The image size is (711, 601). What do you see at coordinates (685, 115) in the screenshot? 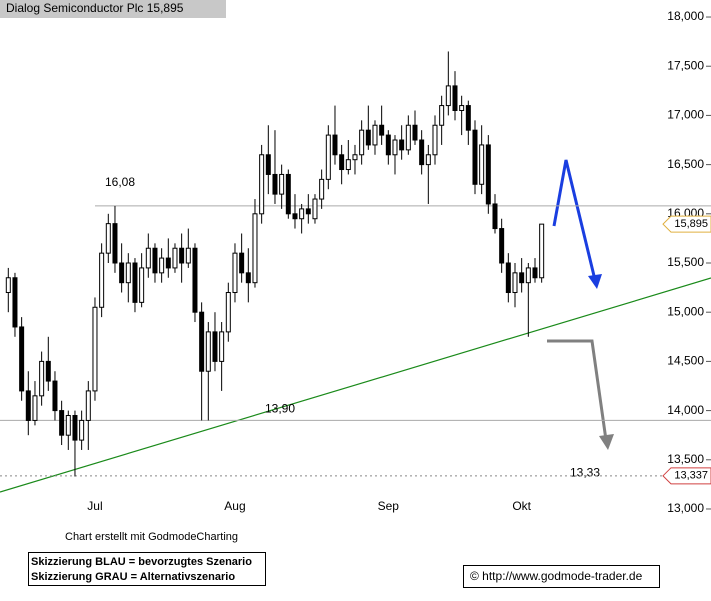
I see `y-tick-label: 17,000` at bounding box center [685, 115].